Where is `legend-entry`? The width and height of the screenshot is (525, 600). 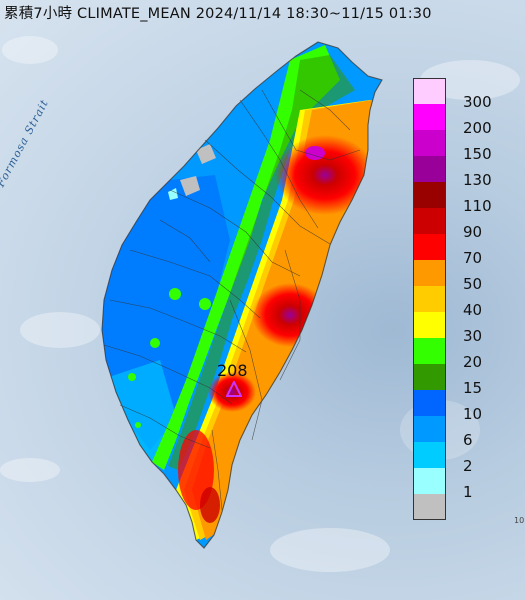 legend-entry is located at coordinates (463, 507).